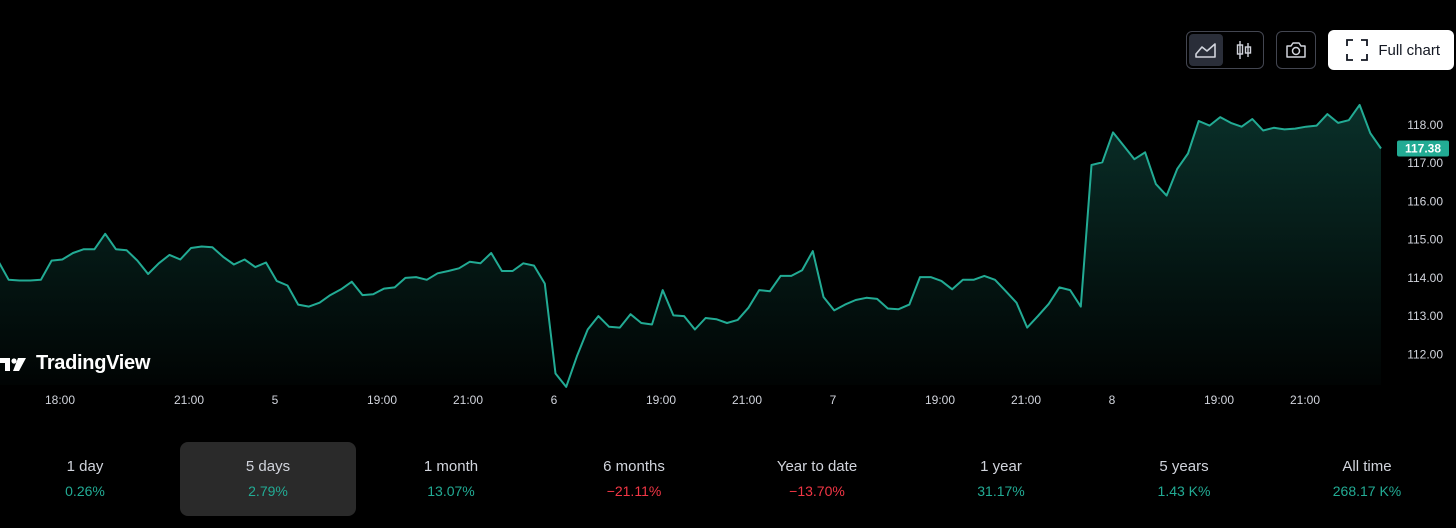 The height and width of the screenshot is (528, 1456). Describe the element at coordinates (93, 363) in the screenshot. I see `logo-text: TradingView` at that location.